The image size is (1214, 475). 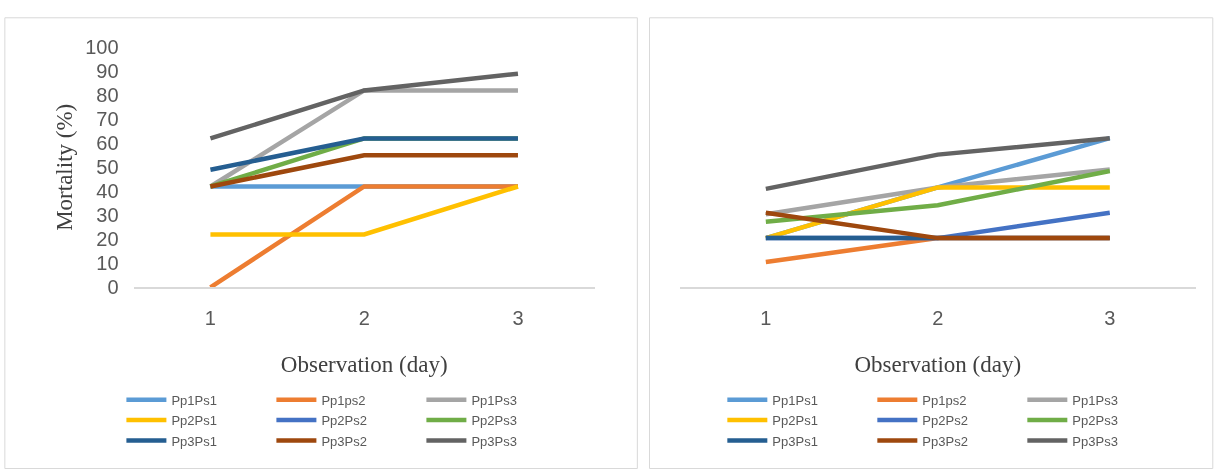 What do you see at coordinates (64, 167) in the screenshot?
I see `y-axis-title: Mortality (%)` at bounding box center [64, 167].